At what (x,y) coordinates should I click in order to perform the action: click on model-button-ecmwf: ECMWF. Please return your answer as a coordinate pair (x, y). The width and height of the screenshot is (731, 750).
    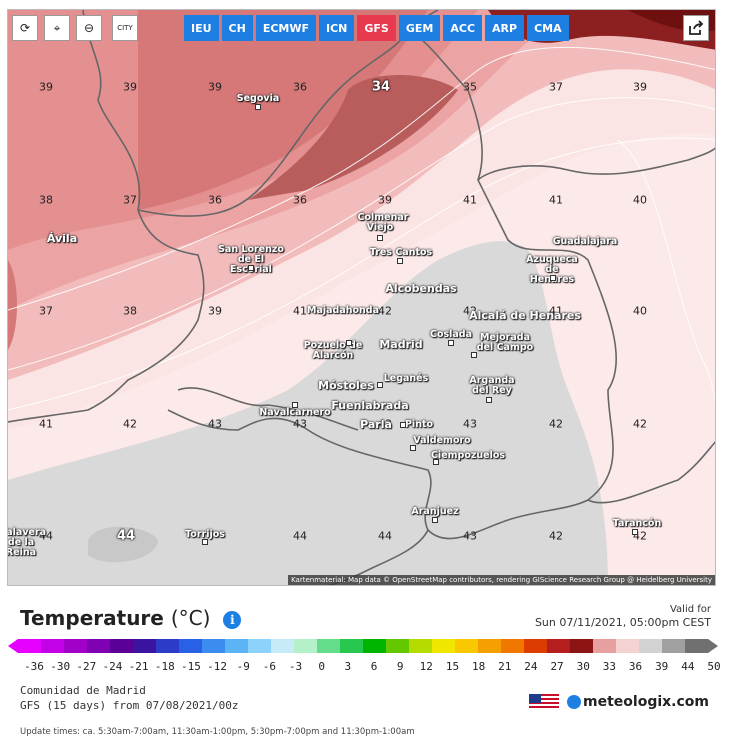
    Looking at the image, I should click on (286, 28).